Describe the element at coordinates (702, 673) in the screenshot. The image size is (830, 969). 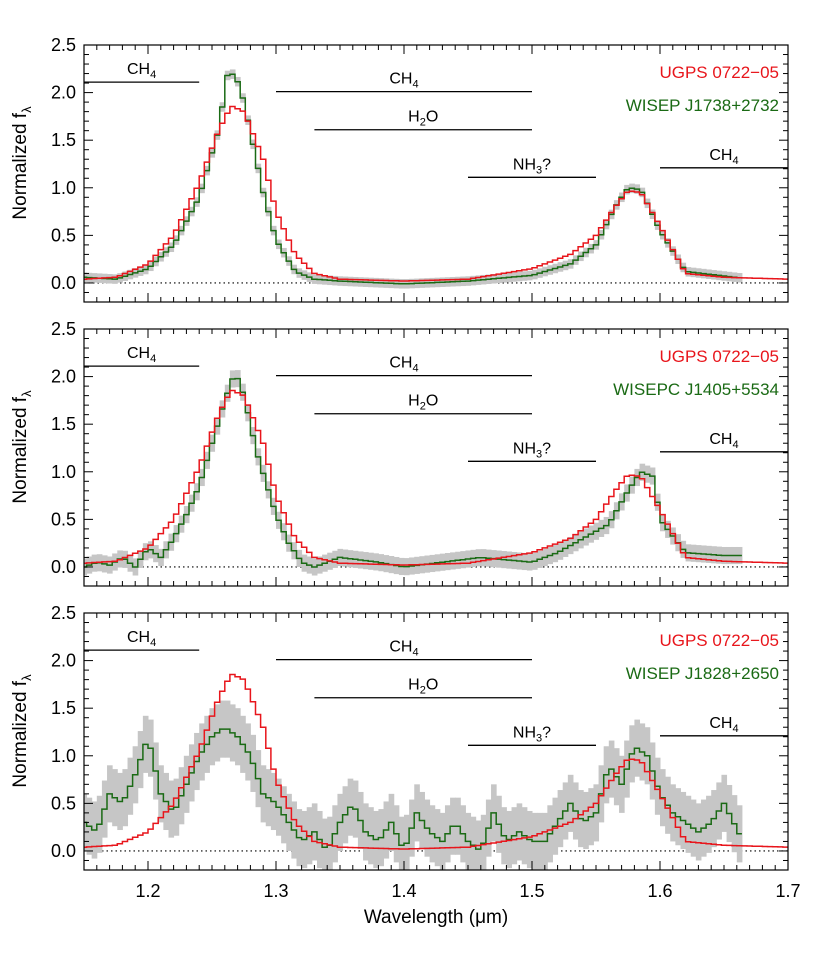
I see `legend-entry: WISEP J1828+2650` at that location.